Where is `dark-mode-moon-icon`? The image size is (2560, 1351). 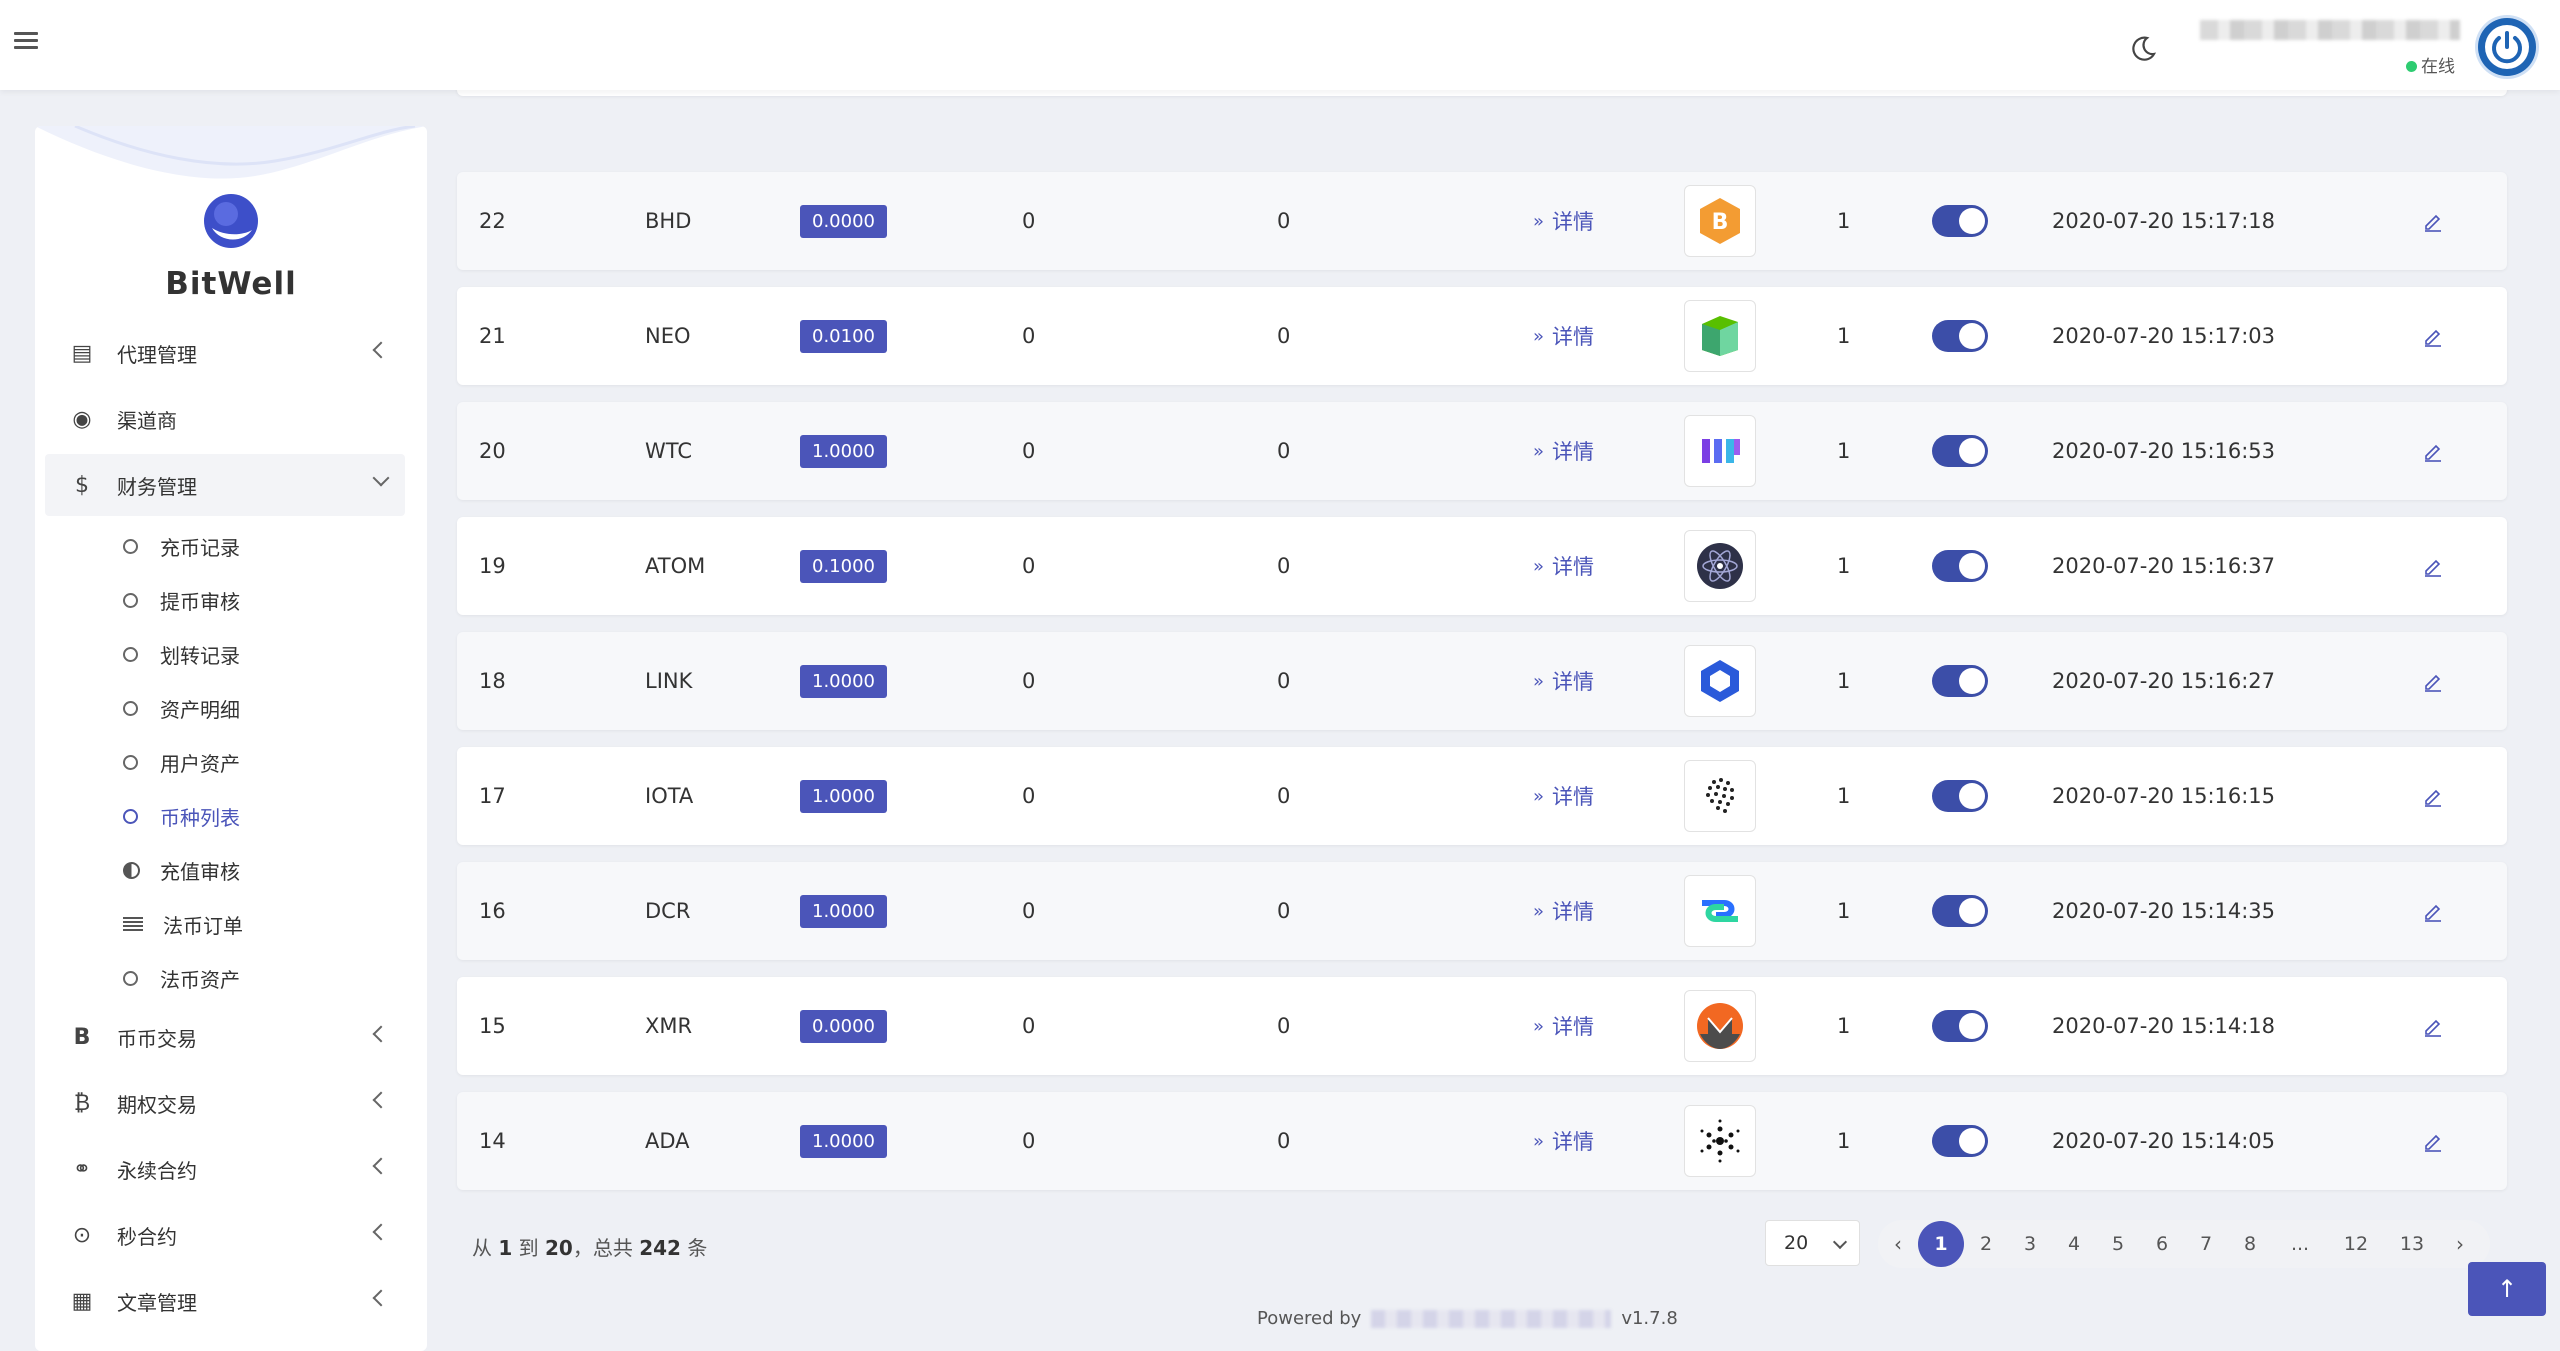 dark-mode-moon-icon is located at coordinates (2143, 49).